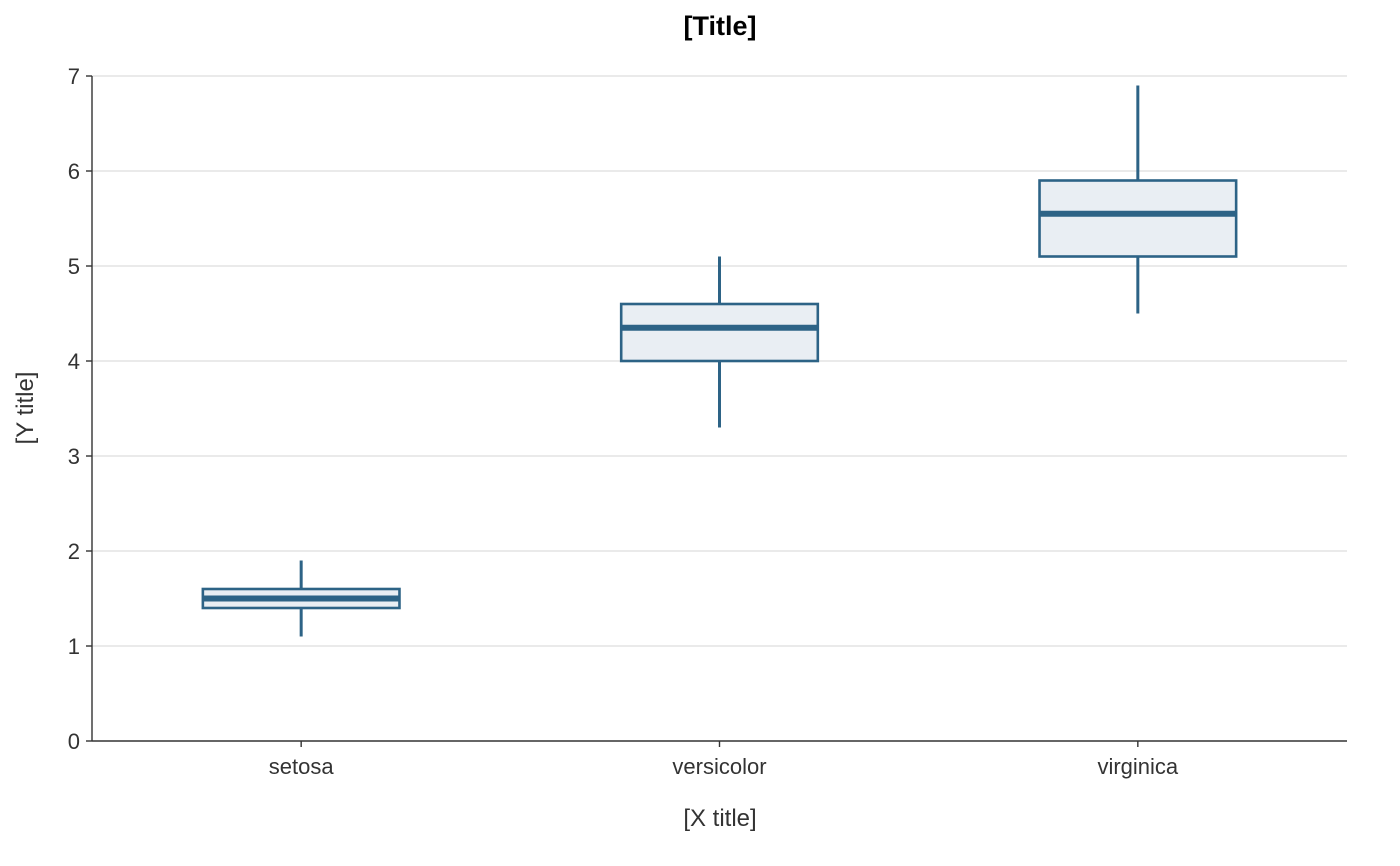 The image size is (1400, 866). What do you see at coordinates (25, 408) in the screenshot?
I see `y-axis-title: [Y title]` at bounding box center [25, 408].